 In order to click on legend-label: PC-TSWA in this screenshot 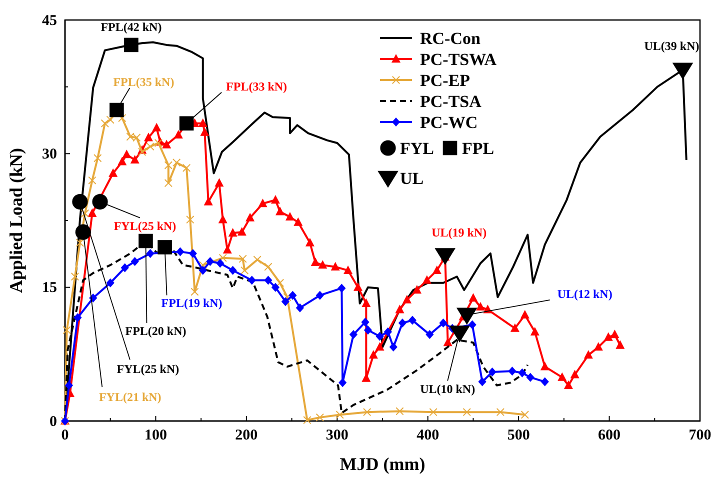, I will do `click(459, 59)`.